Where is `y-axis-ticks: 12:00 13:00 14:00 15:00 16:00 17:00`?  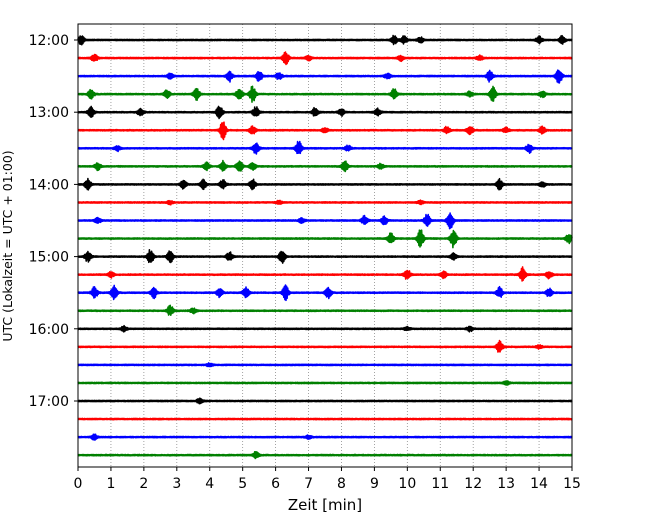 y-axis-ticks: 12:00 13:00 14:00 15:00 16:00 17:00 is located at coordinates (53, 221).